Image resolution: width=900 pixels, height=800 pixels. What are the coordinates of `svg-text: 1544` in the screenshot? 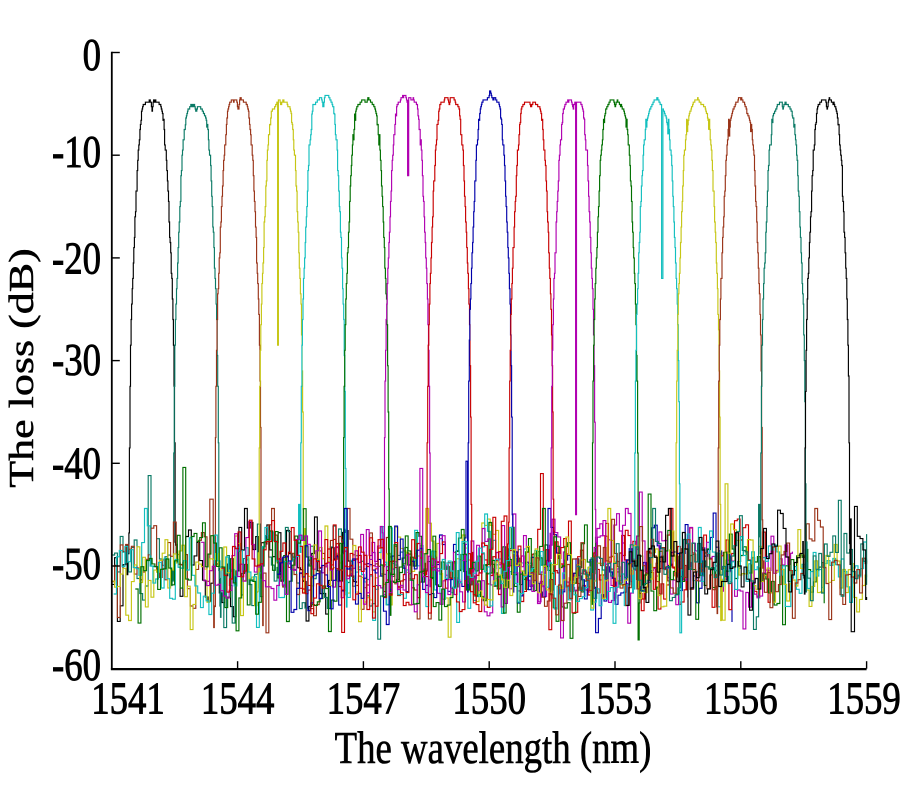 It's located at (238, 699).